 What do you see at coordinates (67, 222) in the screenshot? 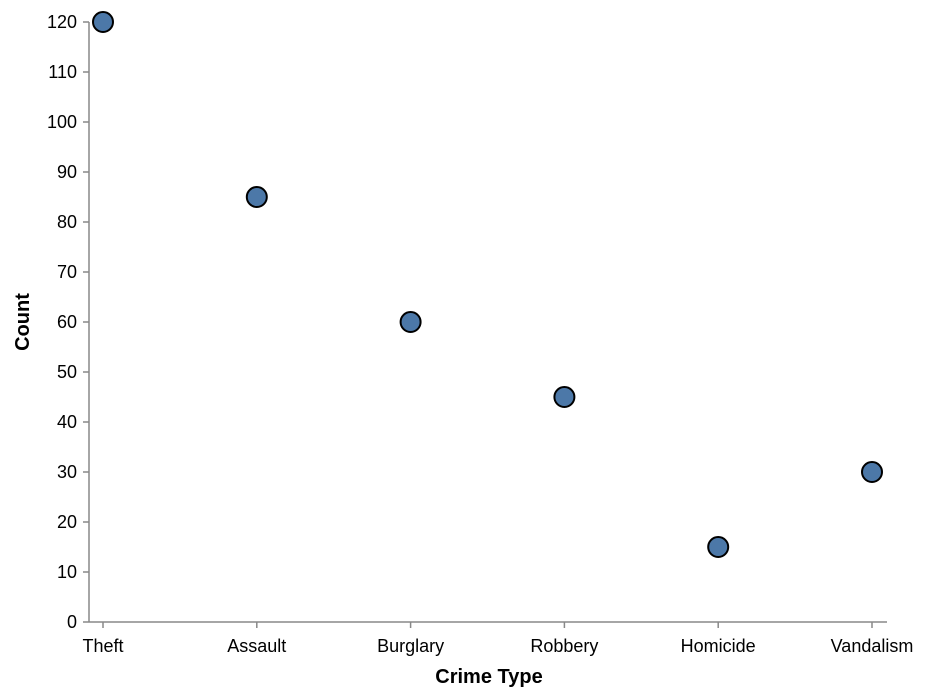
I see `y-tick-label: 80` at bounding box center [67, 222].